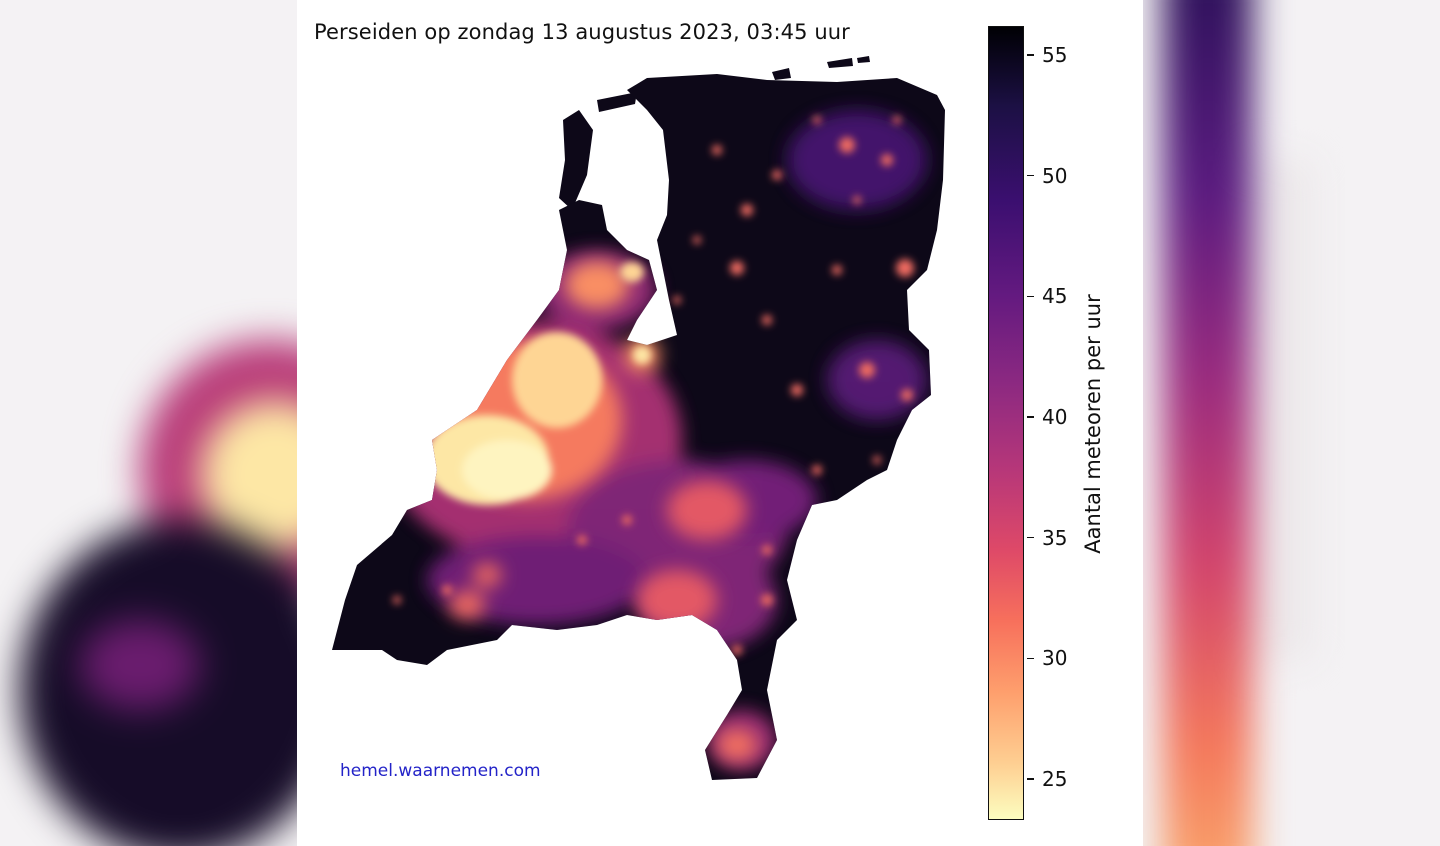  I want to click on colorbar-tick-label: 50, so click(1055, 175).